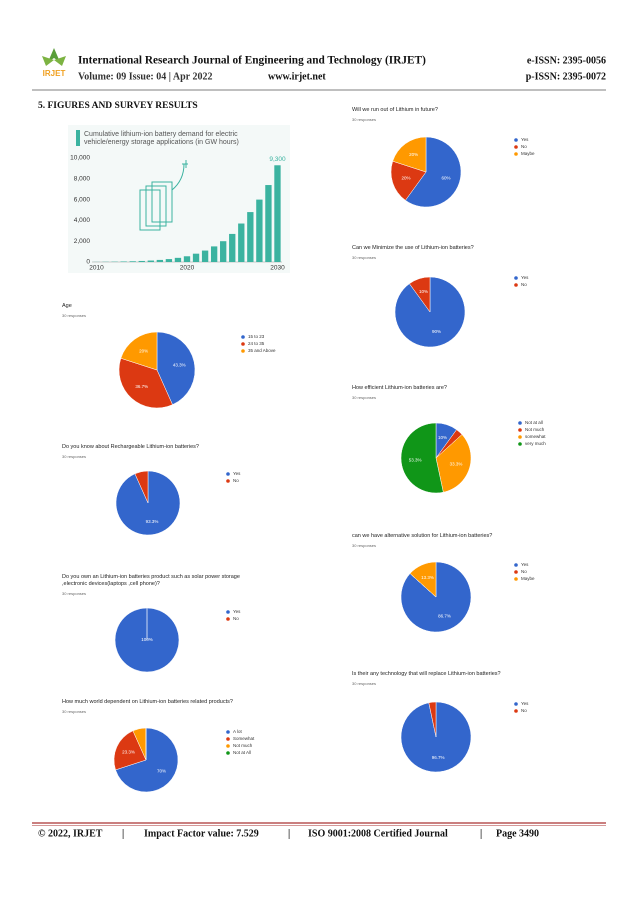 The width and height of the screenshot is (638, 903). What do you see at coordinates (152, 521) in the screenshot?
I see `slice-label: 93.3%` at bounding box center [152, 521].